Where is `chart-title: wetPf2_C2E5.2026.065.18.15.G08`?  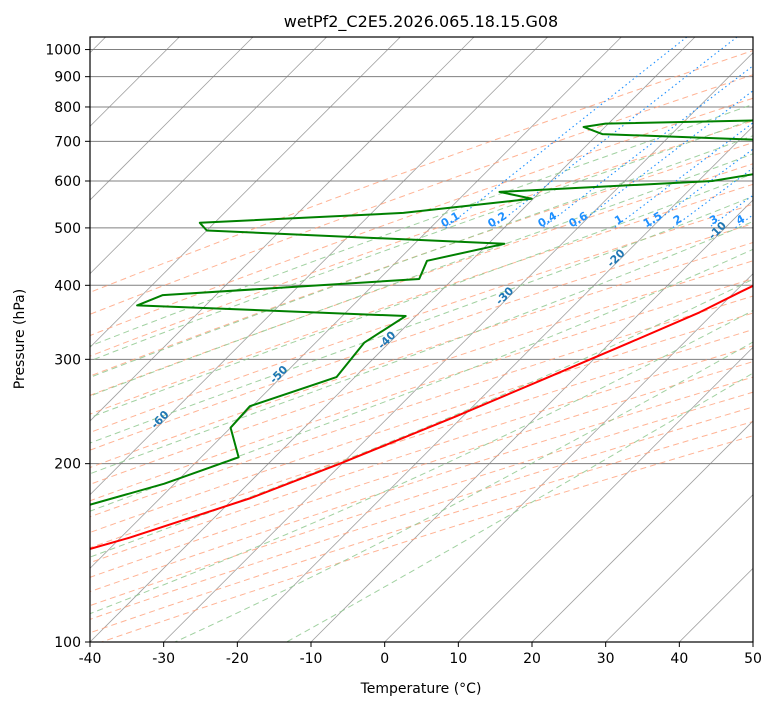
chart-title: wetPf2_C2E5.2026.065.18.15.G08 is located at coordinates (421, 22).